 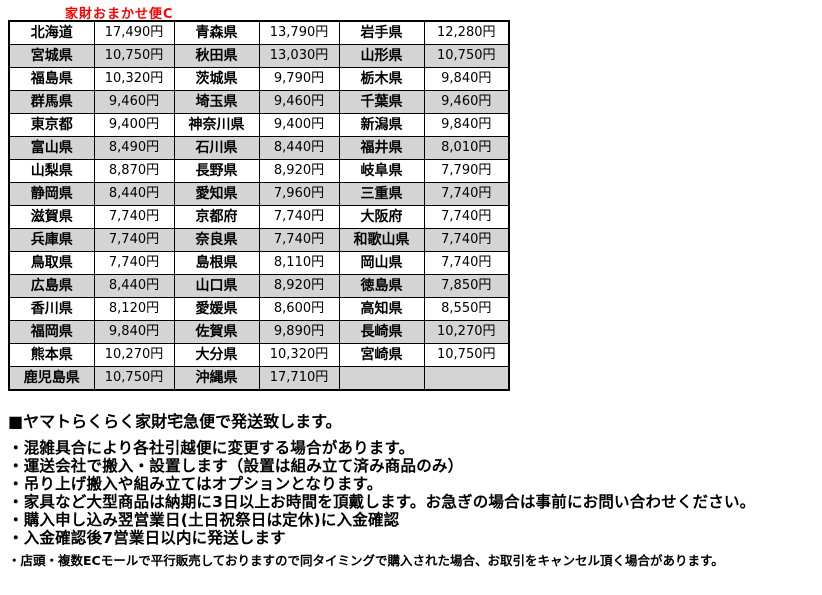 What do you see at coordinates (175, 421) in the screenshot?
I see `notes-heading: ■ヤマトらくらく家財宅急便で発送致します。` at bounding box center [175, 421].